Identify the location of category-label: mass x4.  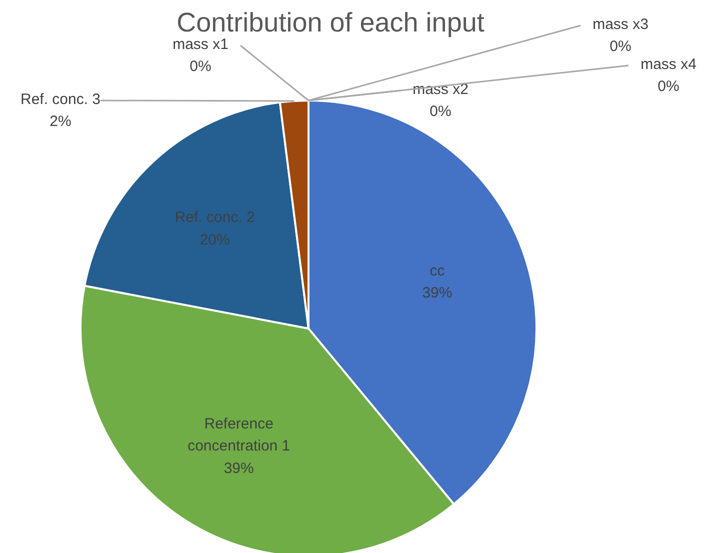
(668, 64).